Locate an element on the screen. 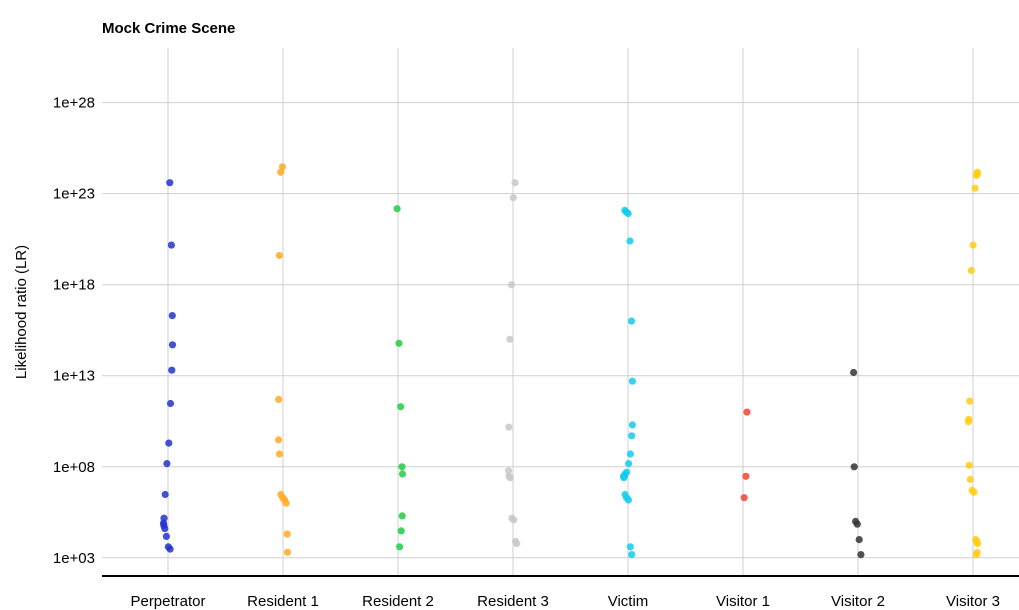 The image size is (1019, 610). x-tick-label: Visitor 3 is located at coordinates (973, 601).